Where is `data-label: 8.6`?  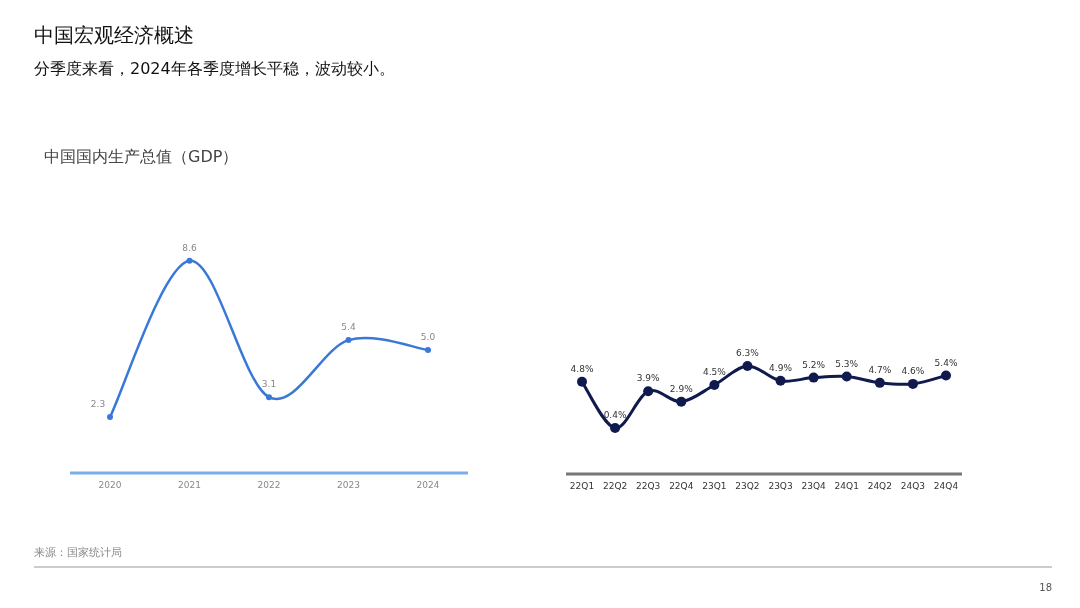 data-label: 8.6 is located at coordinates (189, 247).